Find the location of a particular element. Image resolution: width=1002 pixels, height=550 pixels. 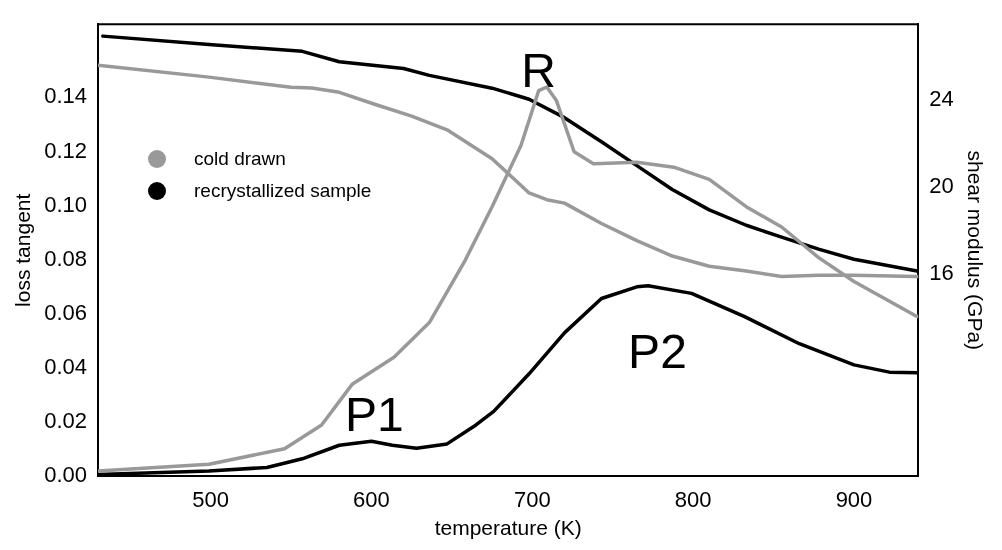

legend-label: cold drawn is located at coordinates (240, 159).